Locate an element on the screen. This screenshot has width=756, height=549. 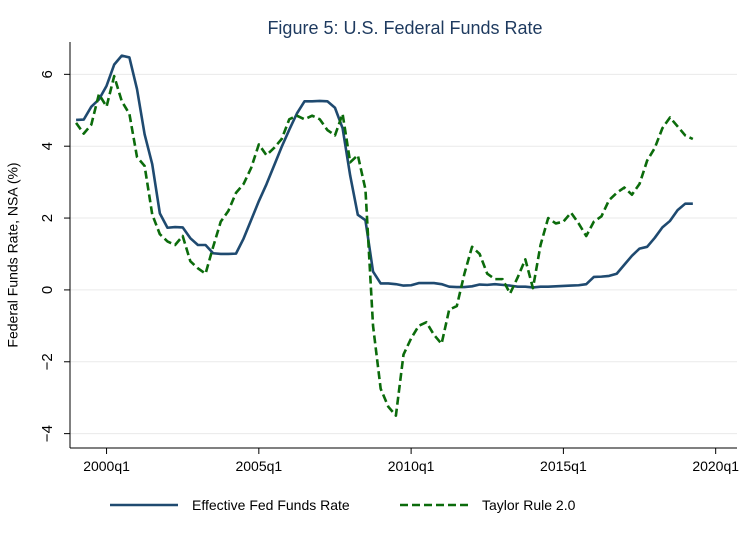
y-tick-label: 4 is located at coordinates (47, 146).